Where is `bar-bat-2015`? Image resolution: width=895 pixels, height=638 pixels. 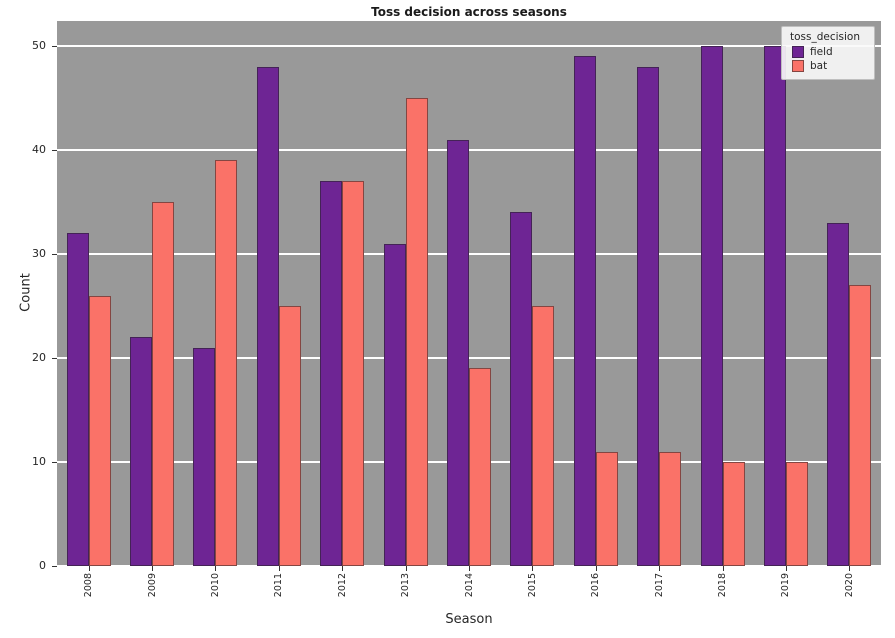
bar-bat-2015 is located at coordinates (543, 435).